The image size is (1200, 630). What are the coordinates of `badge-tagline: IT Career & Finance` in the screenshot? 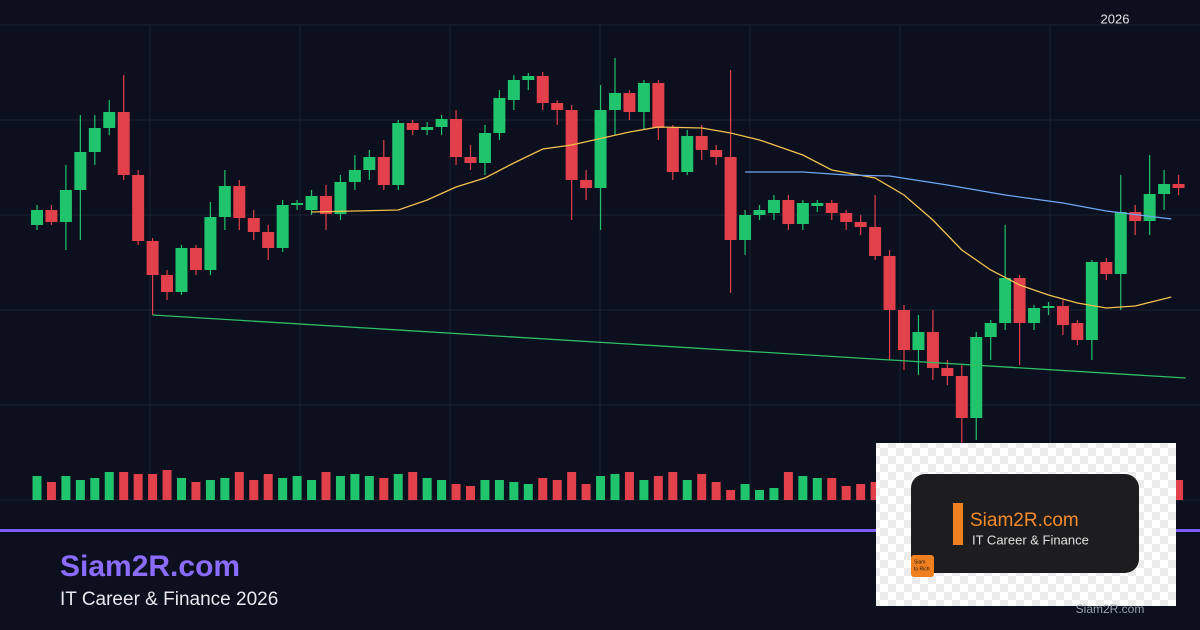 It's located at (1030, 539).